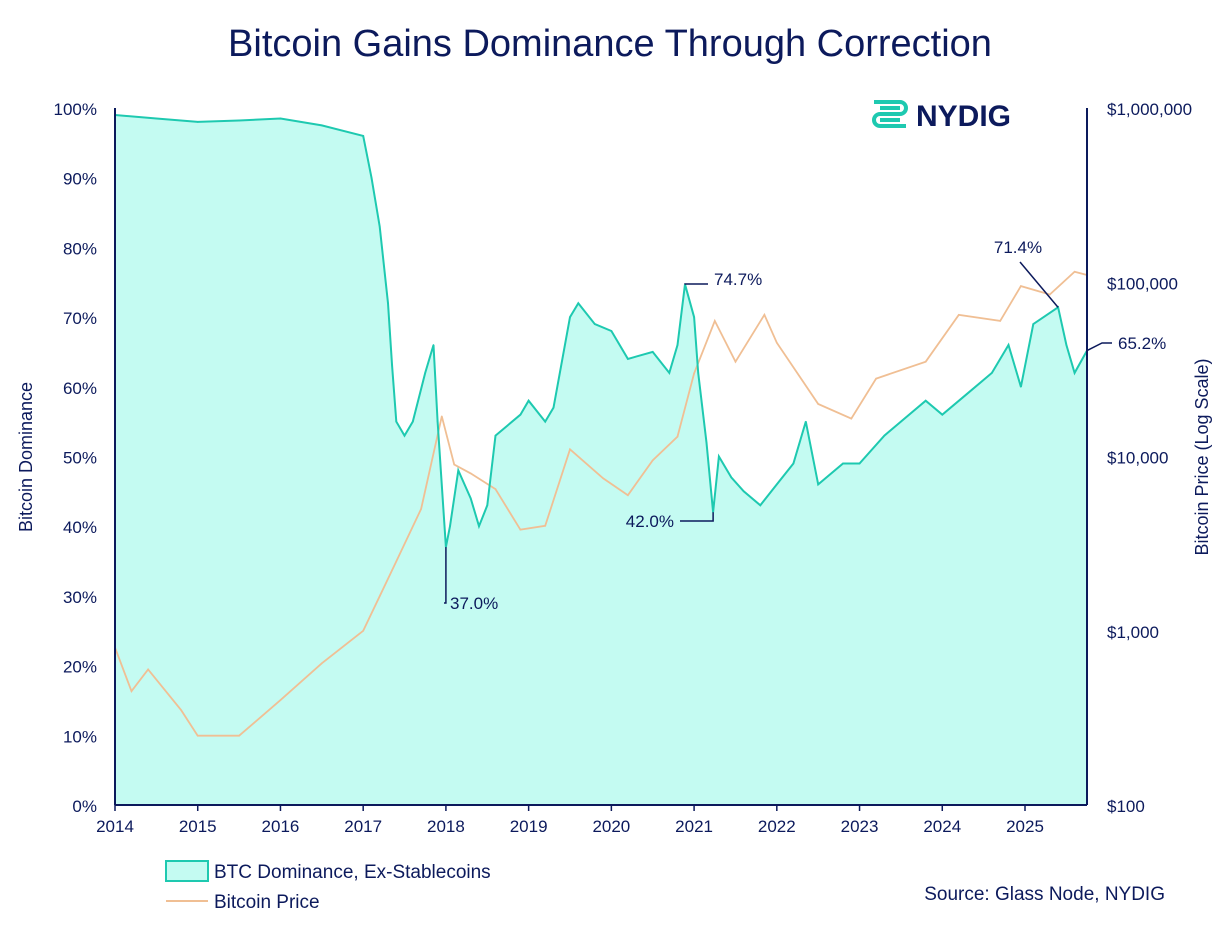  I want to click on y-right-tick-label: $1,000,000, so click(1149, 109).